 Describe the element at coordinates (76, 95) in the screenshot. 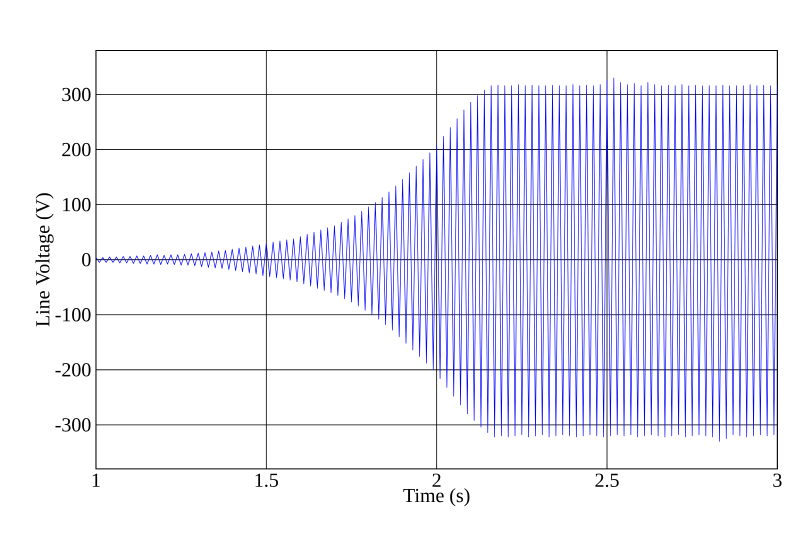

I see `y-tick-label: 300` at that location.